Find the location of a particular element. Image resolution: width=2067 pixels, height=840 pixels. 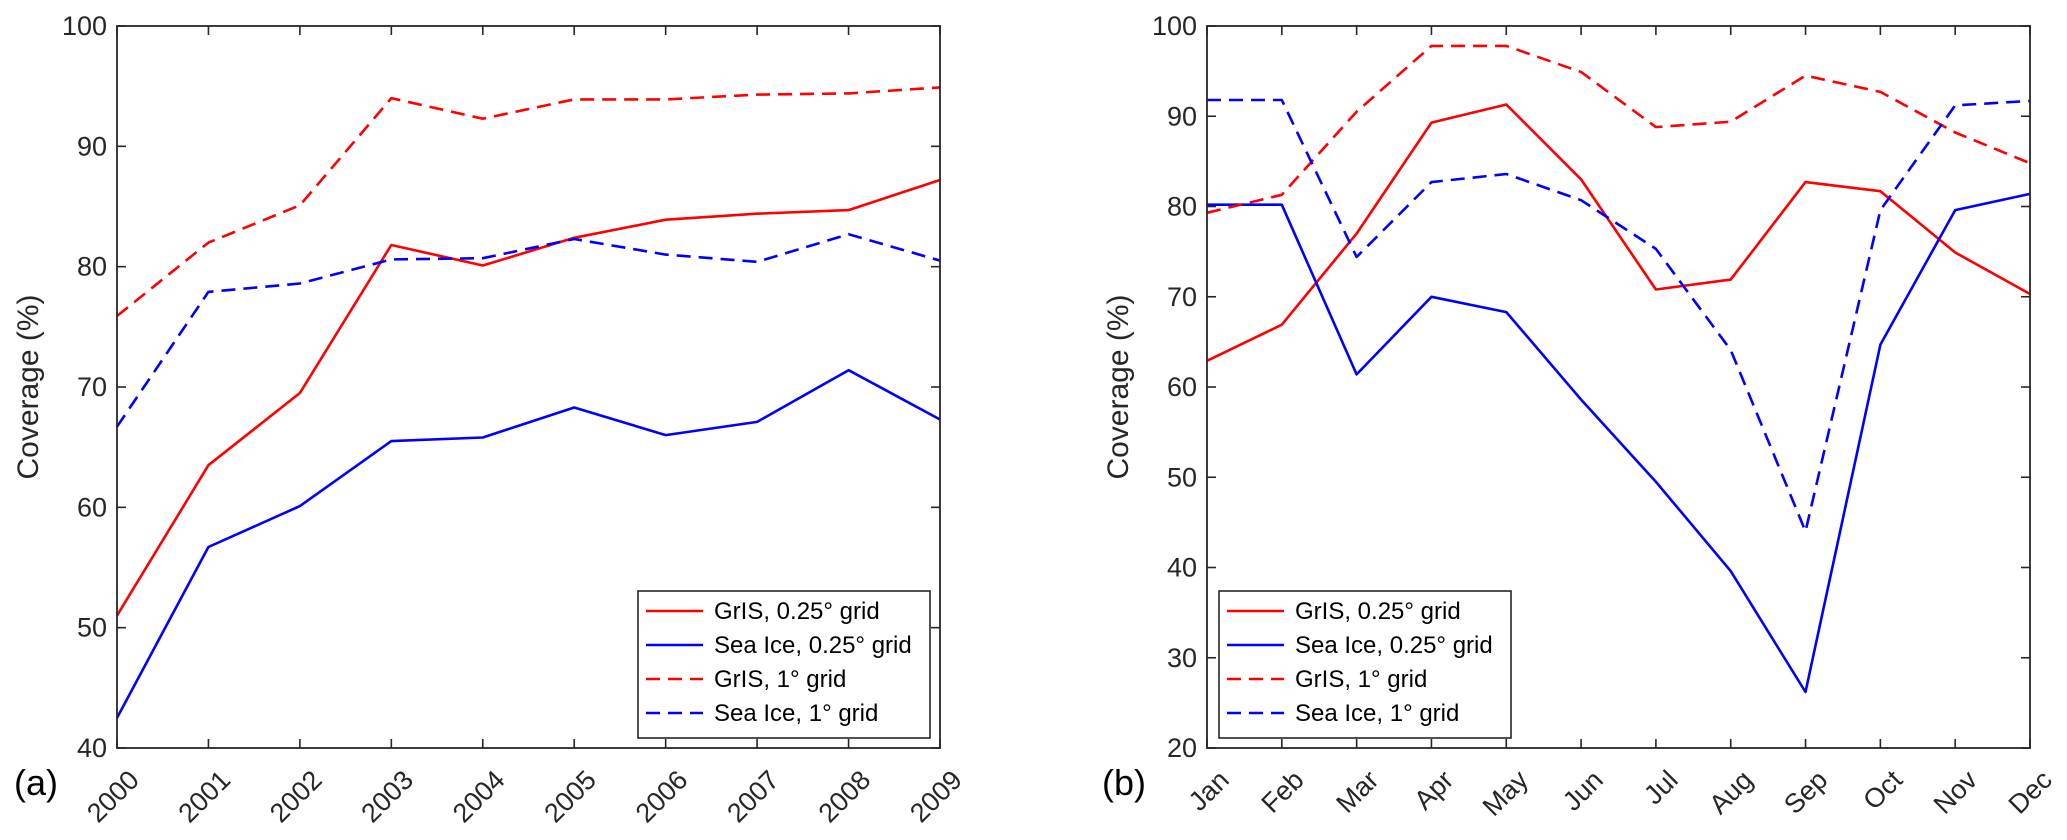

x-tick-label: 2007 is located at coordinates (753, 797).